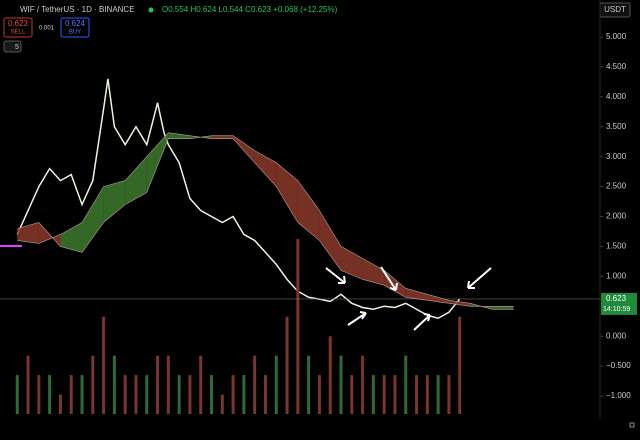  I want to click on y-tick-label: 3.000, so click(616, 156).